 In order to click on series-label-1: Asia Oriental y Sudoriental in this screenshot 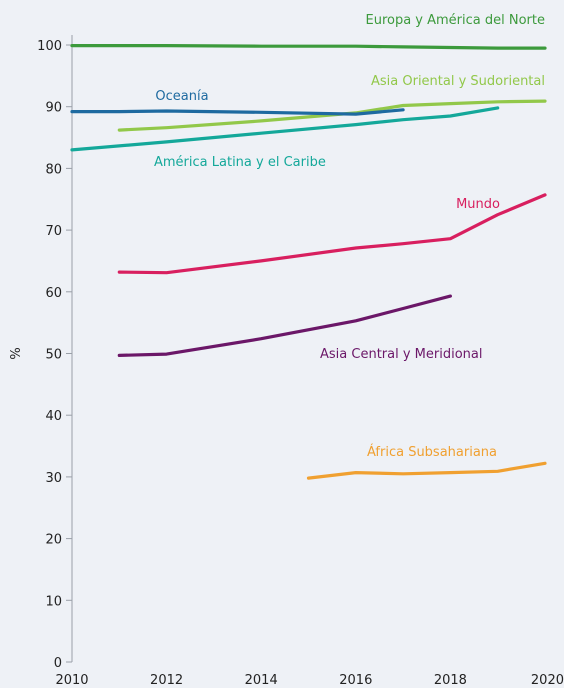, I will do `click(458, 81)`.